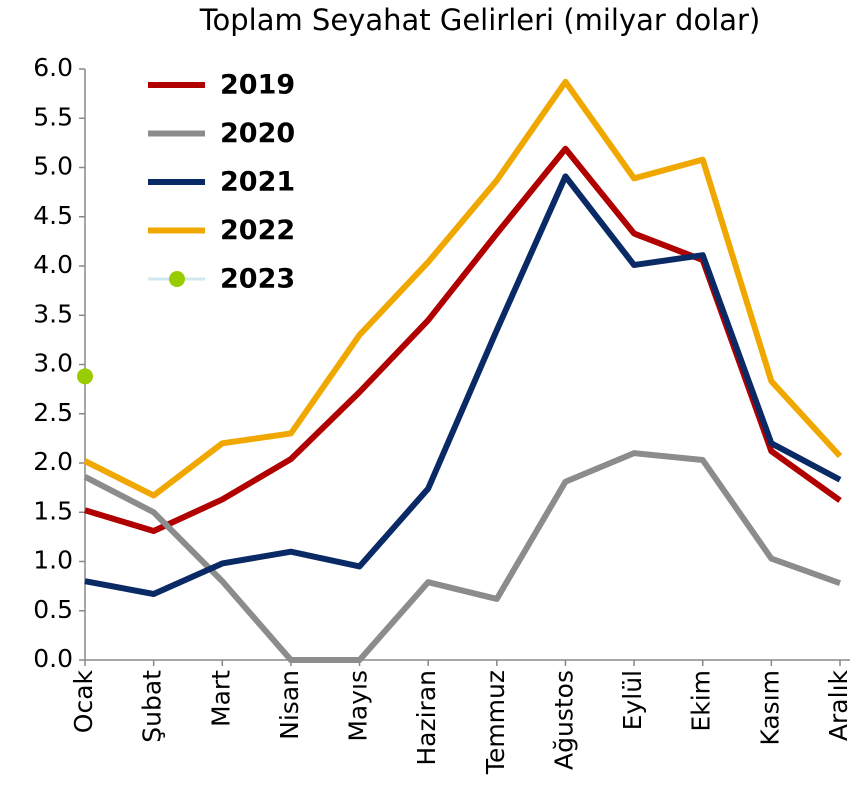 Image resolution: width=855 pixels, height=792 pixels. What do you see at coordinates (53, 313) in the screenshot?
I see `y-tick-label: 3.5` at bounding box center [53, 313].